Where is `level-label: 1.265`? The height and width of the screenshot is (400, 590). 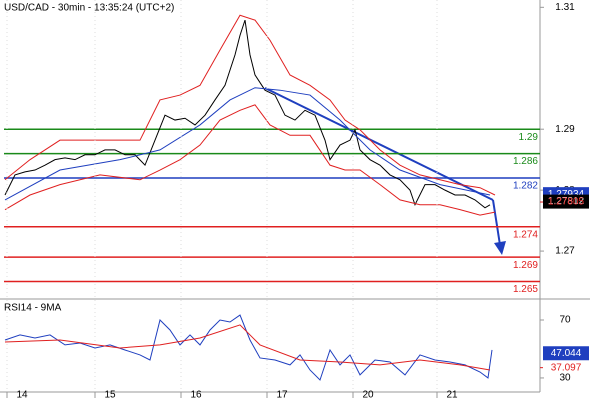
level-label: 1.265 is located at coordinates (525, 289).